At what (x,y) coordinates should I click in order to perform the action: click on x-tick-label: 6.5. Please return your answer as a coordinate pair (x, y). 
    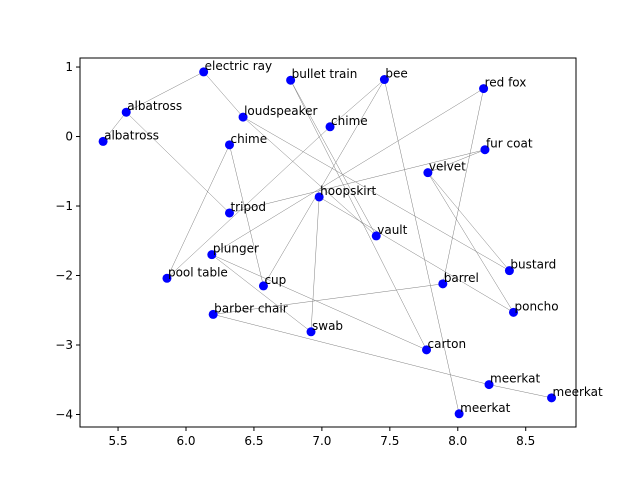
    Looking at the image, I should click on (253, 441).